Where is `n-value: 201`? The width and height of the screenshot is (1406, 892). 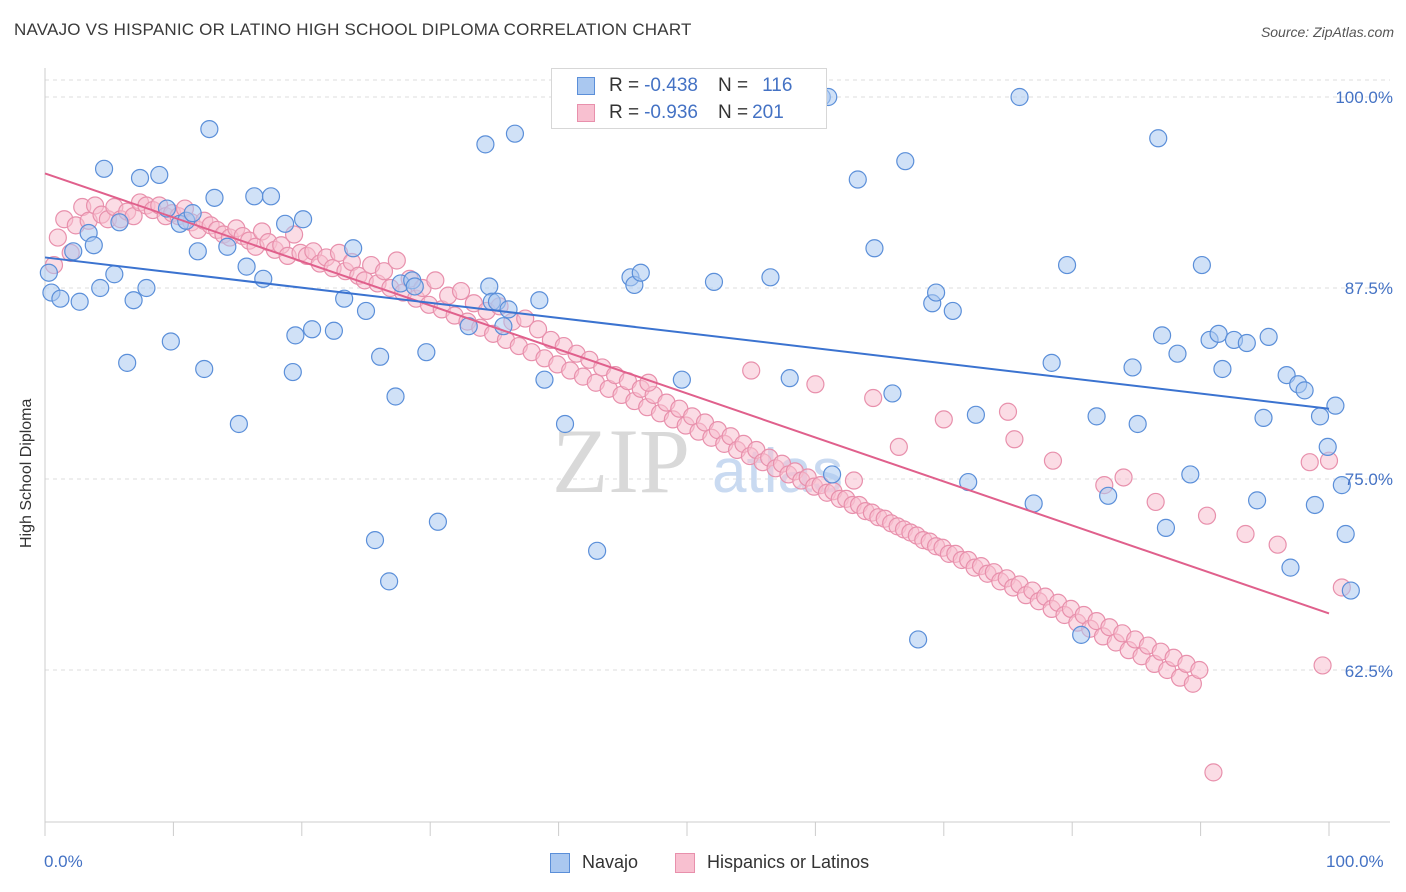
n-value: 201 is located at coordinates (768, 112).